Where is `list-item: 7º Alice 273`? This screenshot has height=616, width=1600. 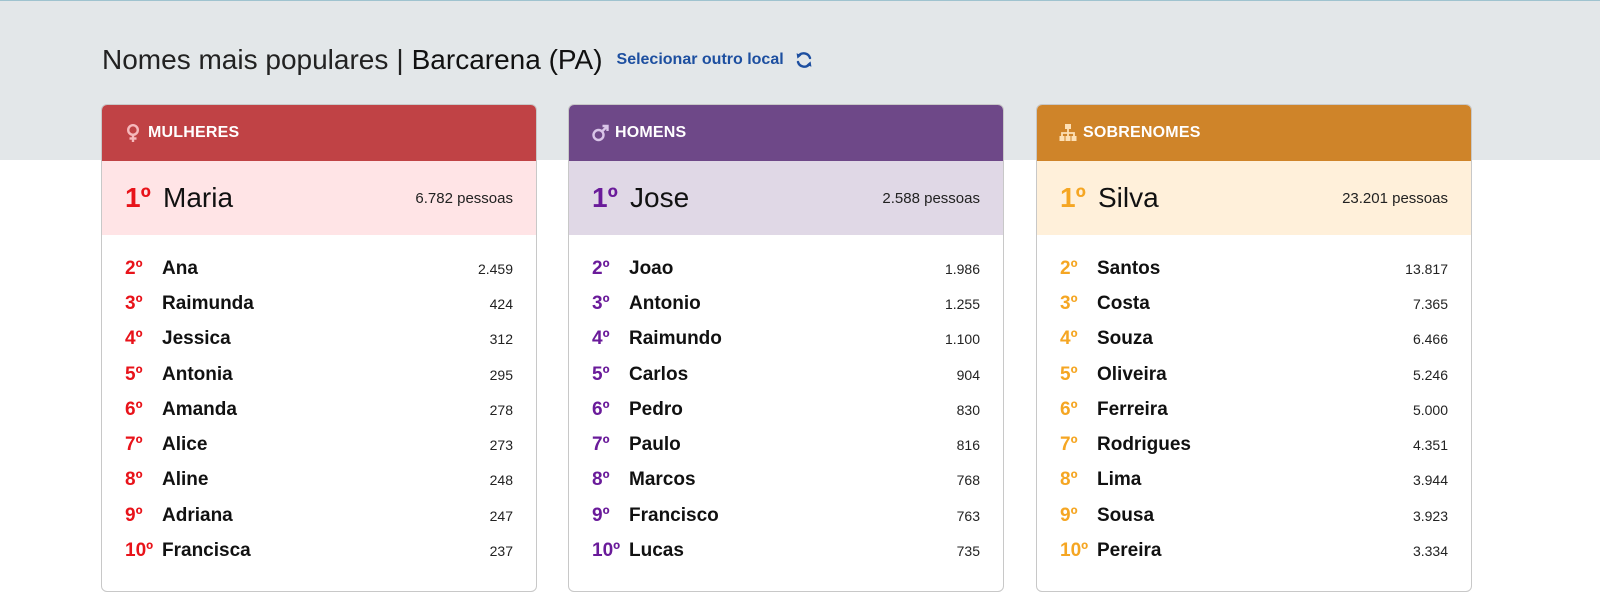 list-item: 7º Alice 273 is located at coordinates (319, 444).